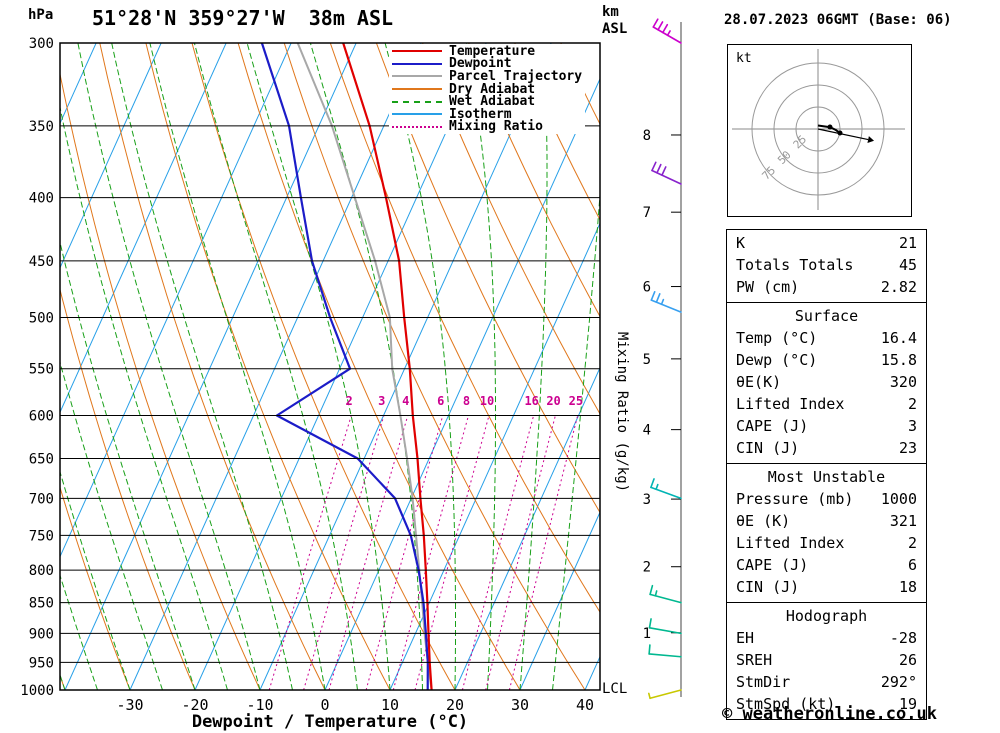 Image resolution: width=1000 pixels, height=733 pixels. What do you see at coordinates (647, 360) in the screenshot?
I see `km-tick-label: 5` at bounding box center [647, 360].